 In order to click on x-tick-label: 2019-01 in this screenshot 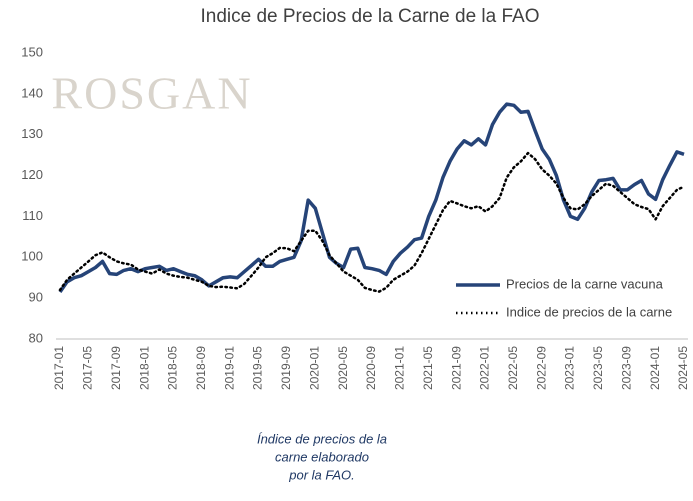, I will do `click(229, 368)`.